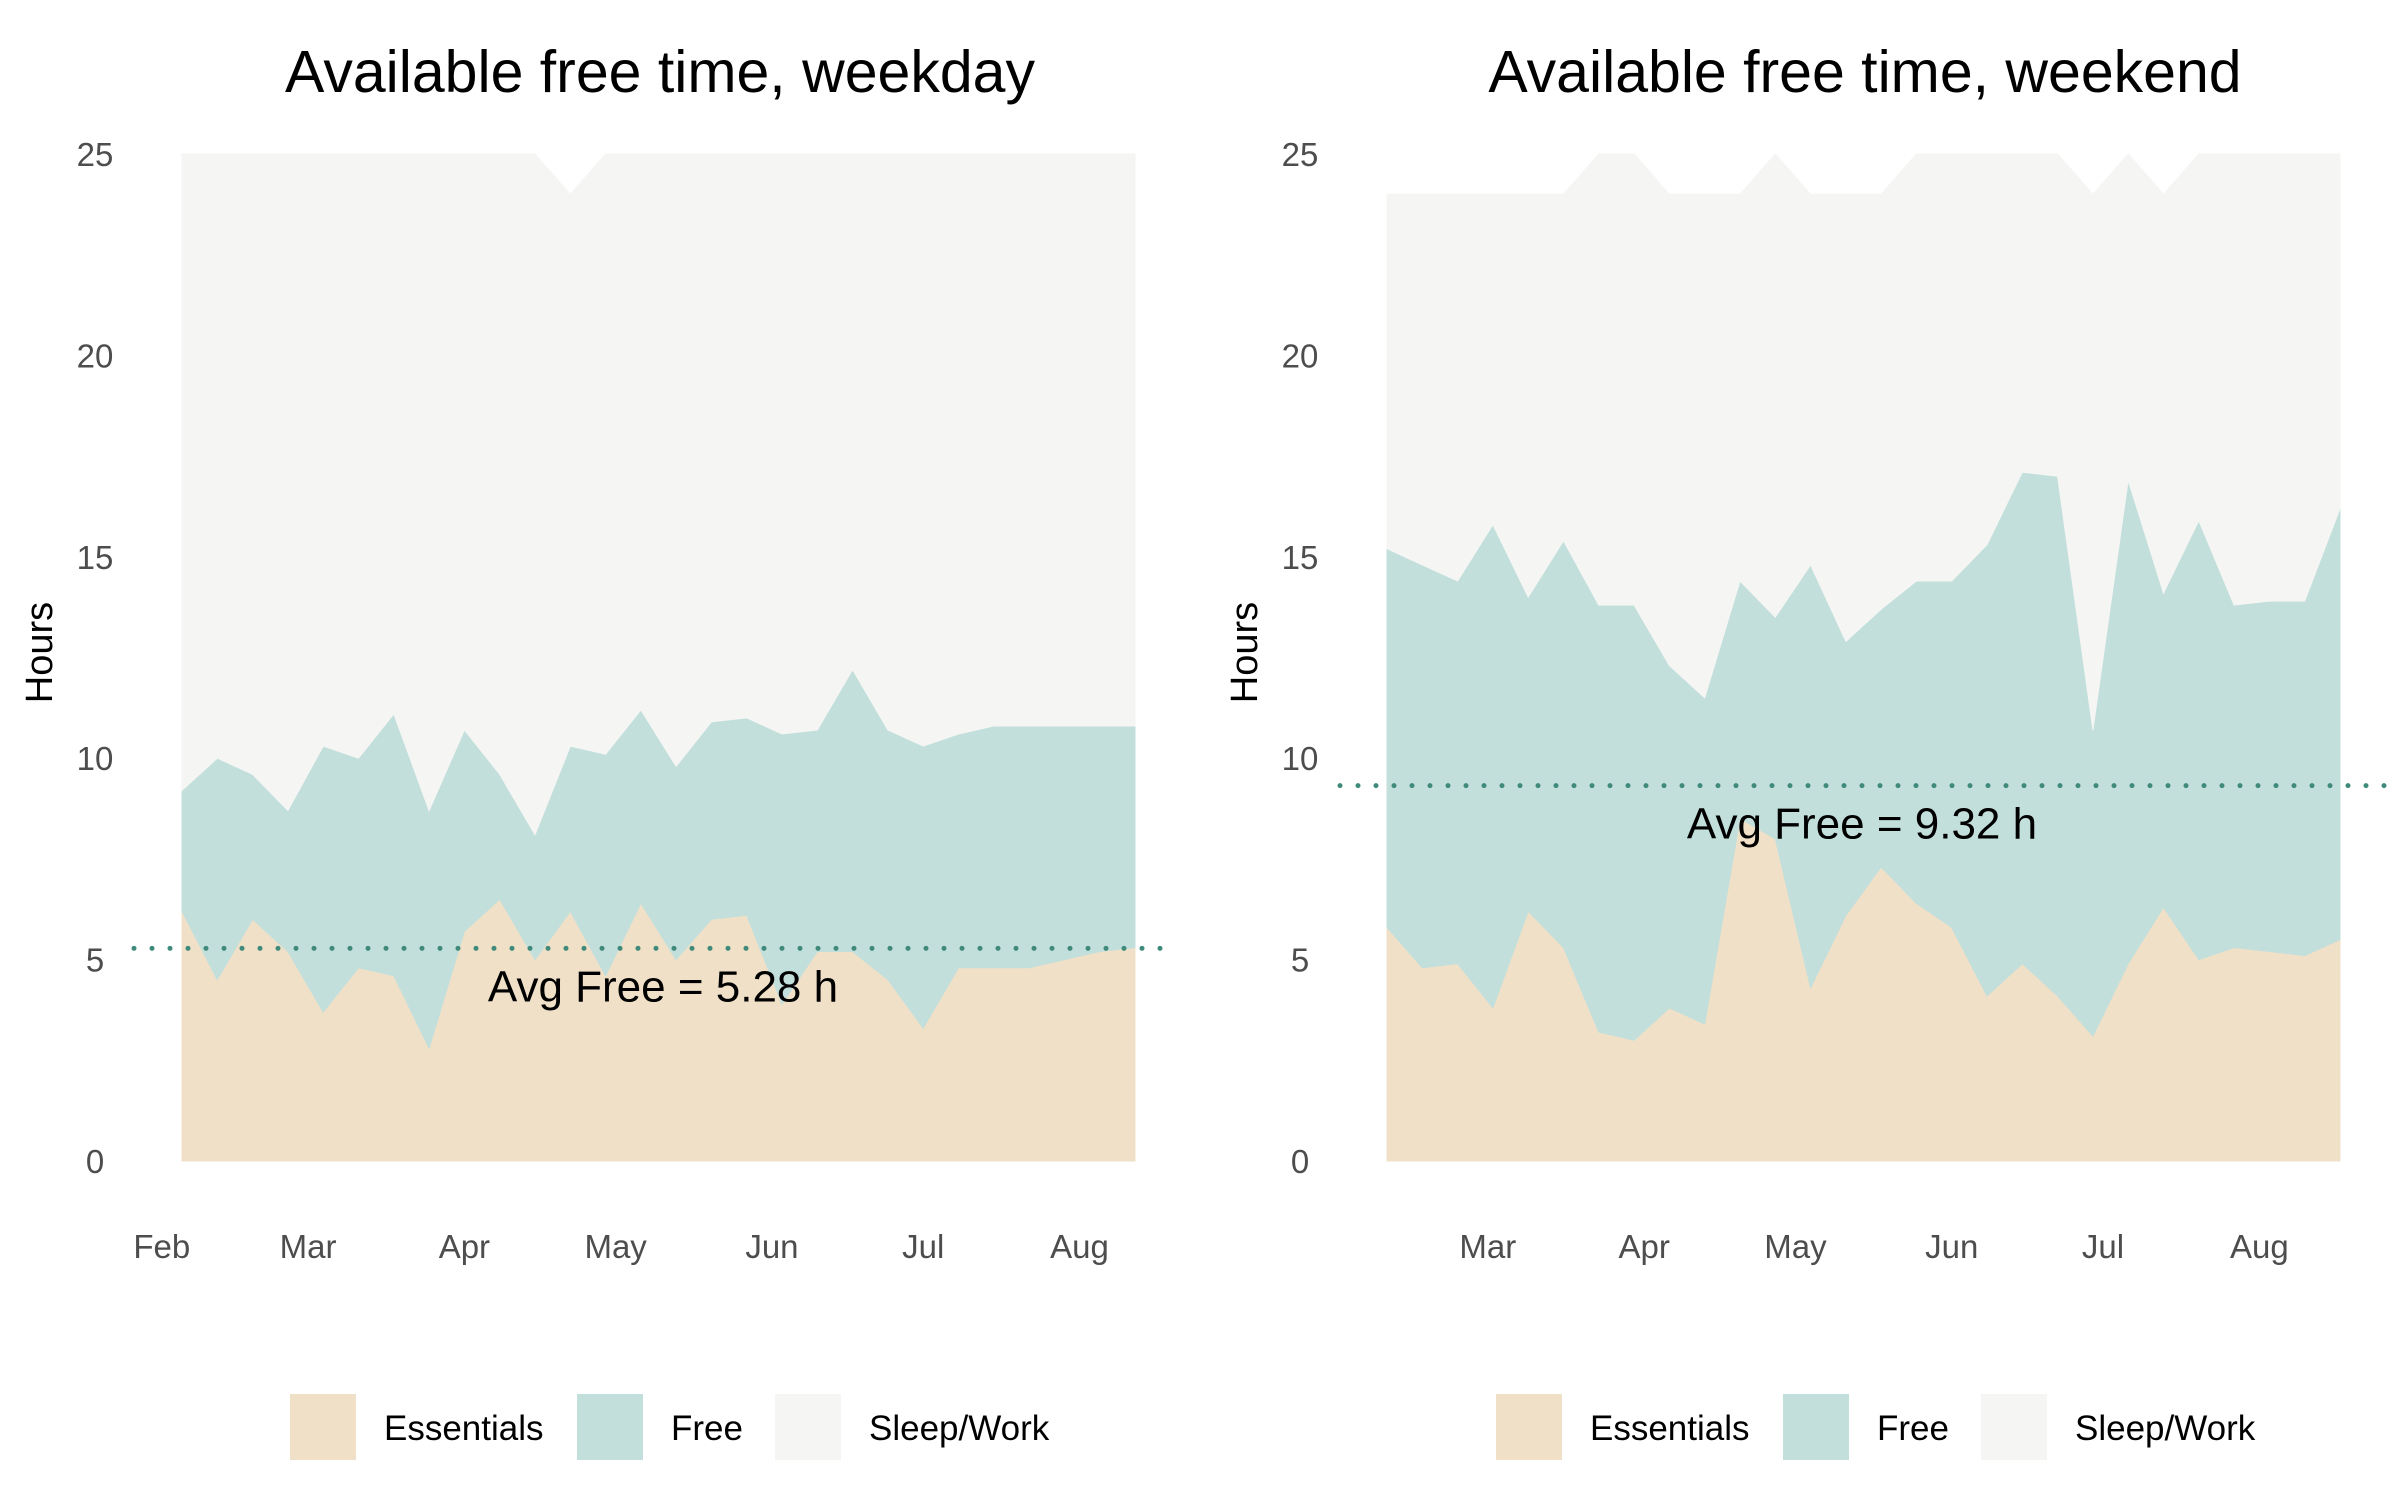 The image size is (2400, 1500). Describe the element at coordinates (161, 1246) in the screenshot. I see `x-tick-label: Feb` at that location.